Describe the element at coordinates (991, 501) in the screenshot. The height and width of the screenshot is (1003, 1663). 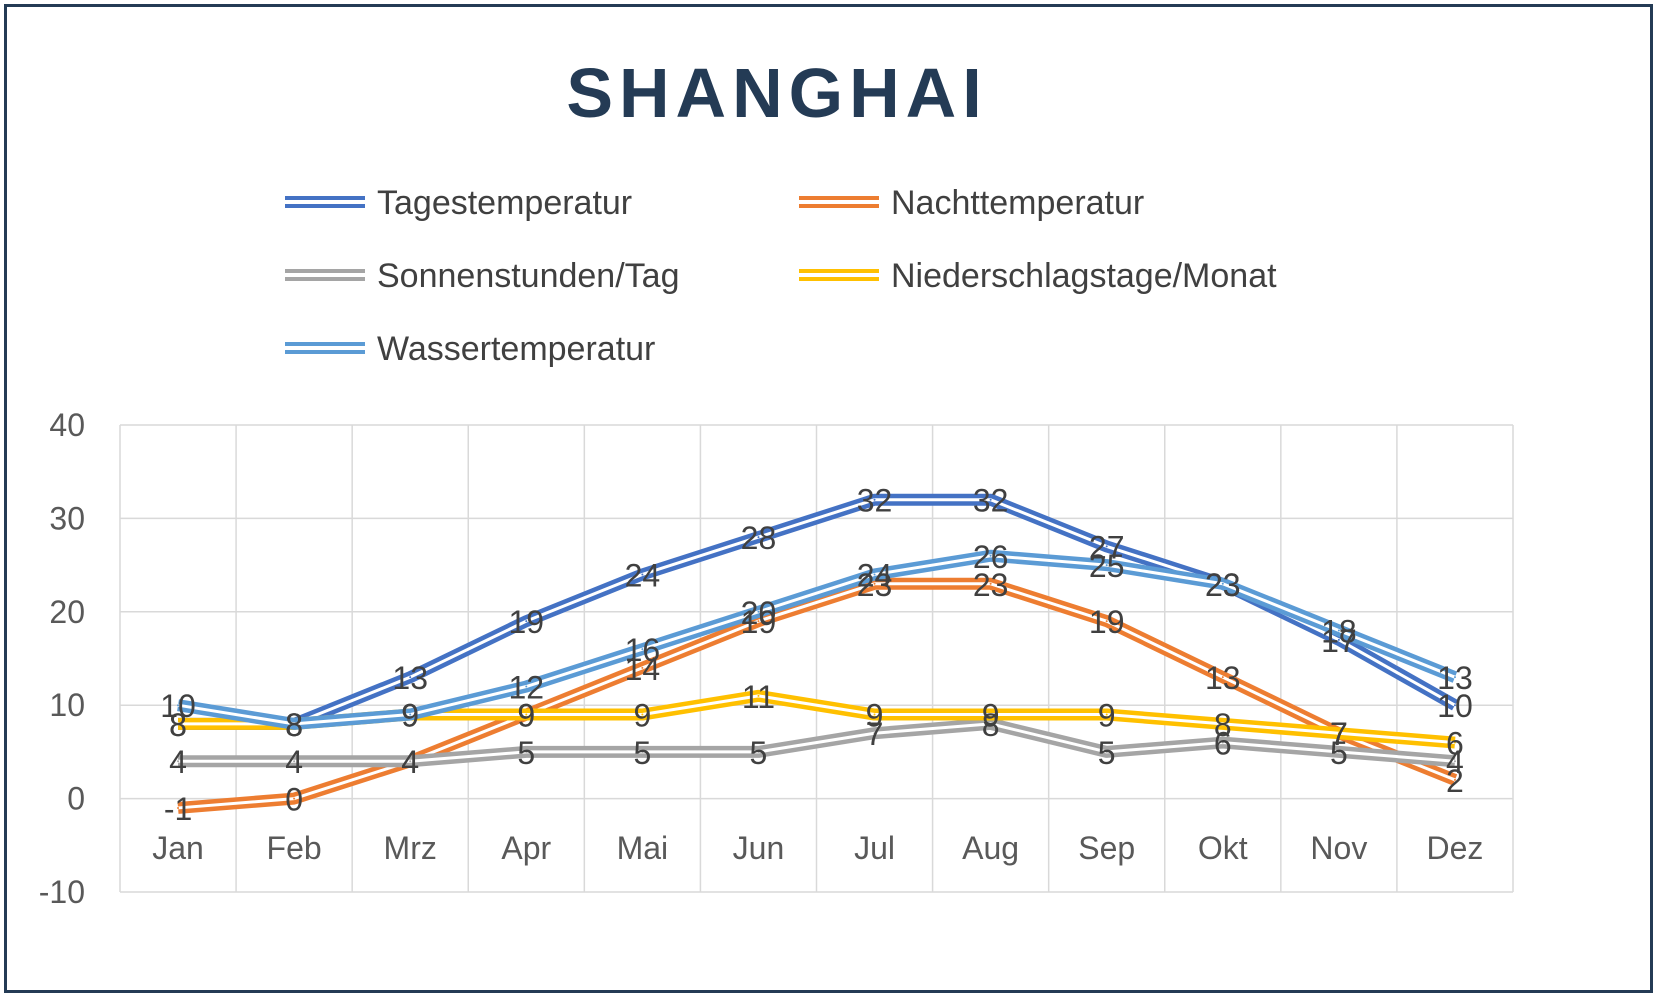
I see `data-label: 32` at that location.